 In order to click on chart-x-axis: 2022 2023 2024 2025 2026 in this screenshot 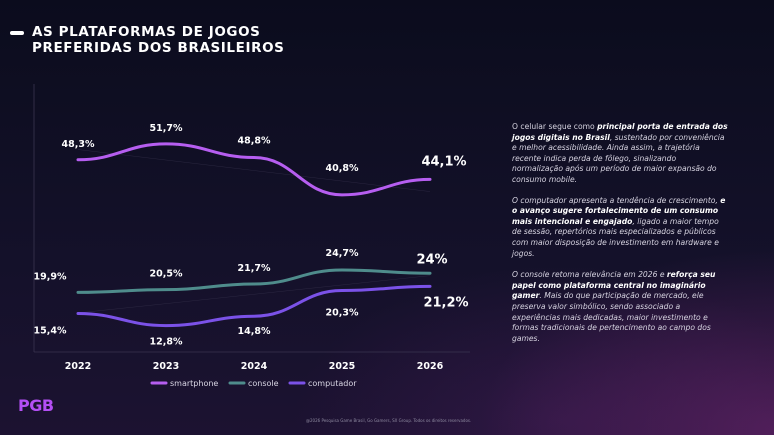, I will do `click(254, 366)`.